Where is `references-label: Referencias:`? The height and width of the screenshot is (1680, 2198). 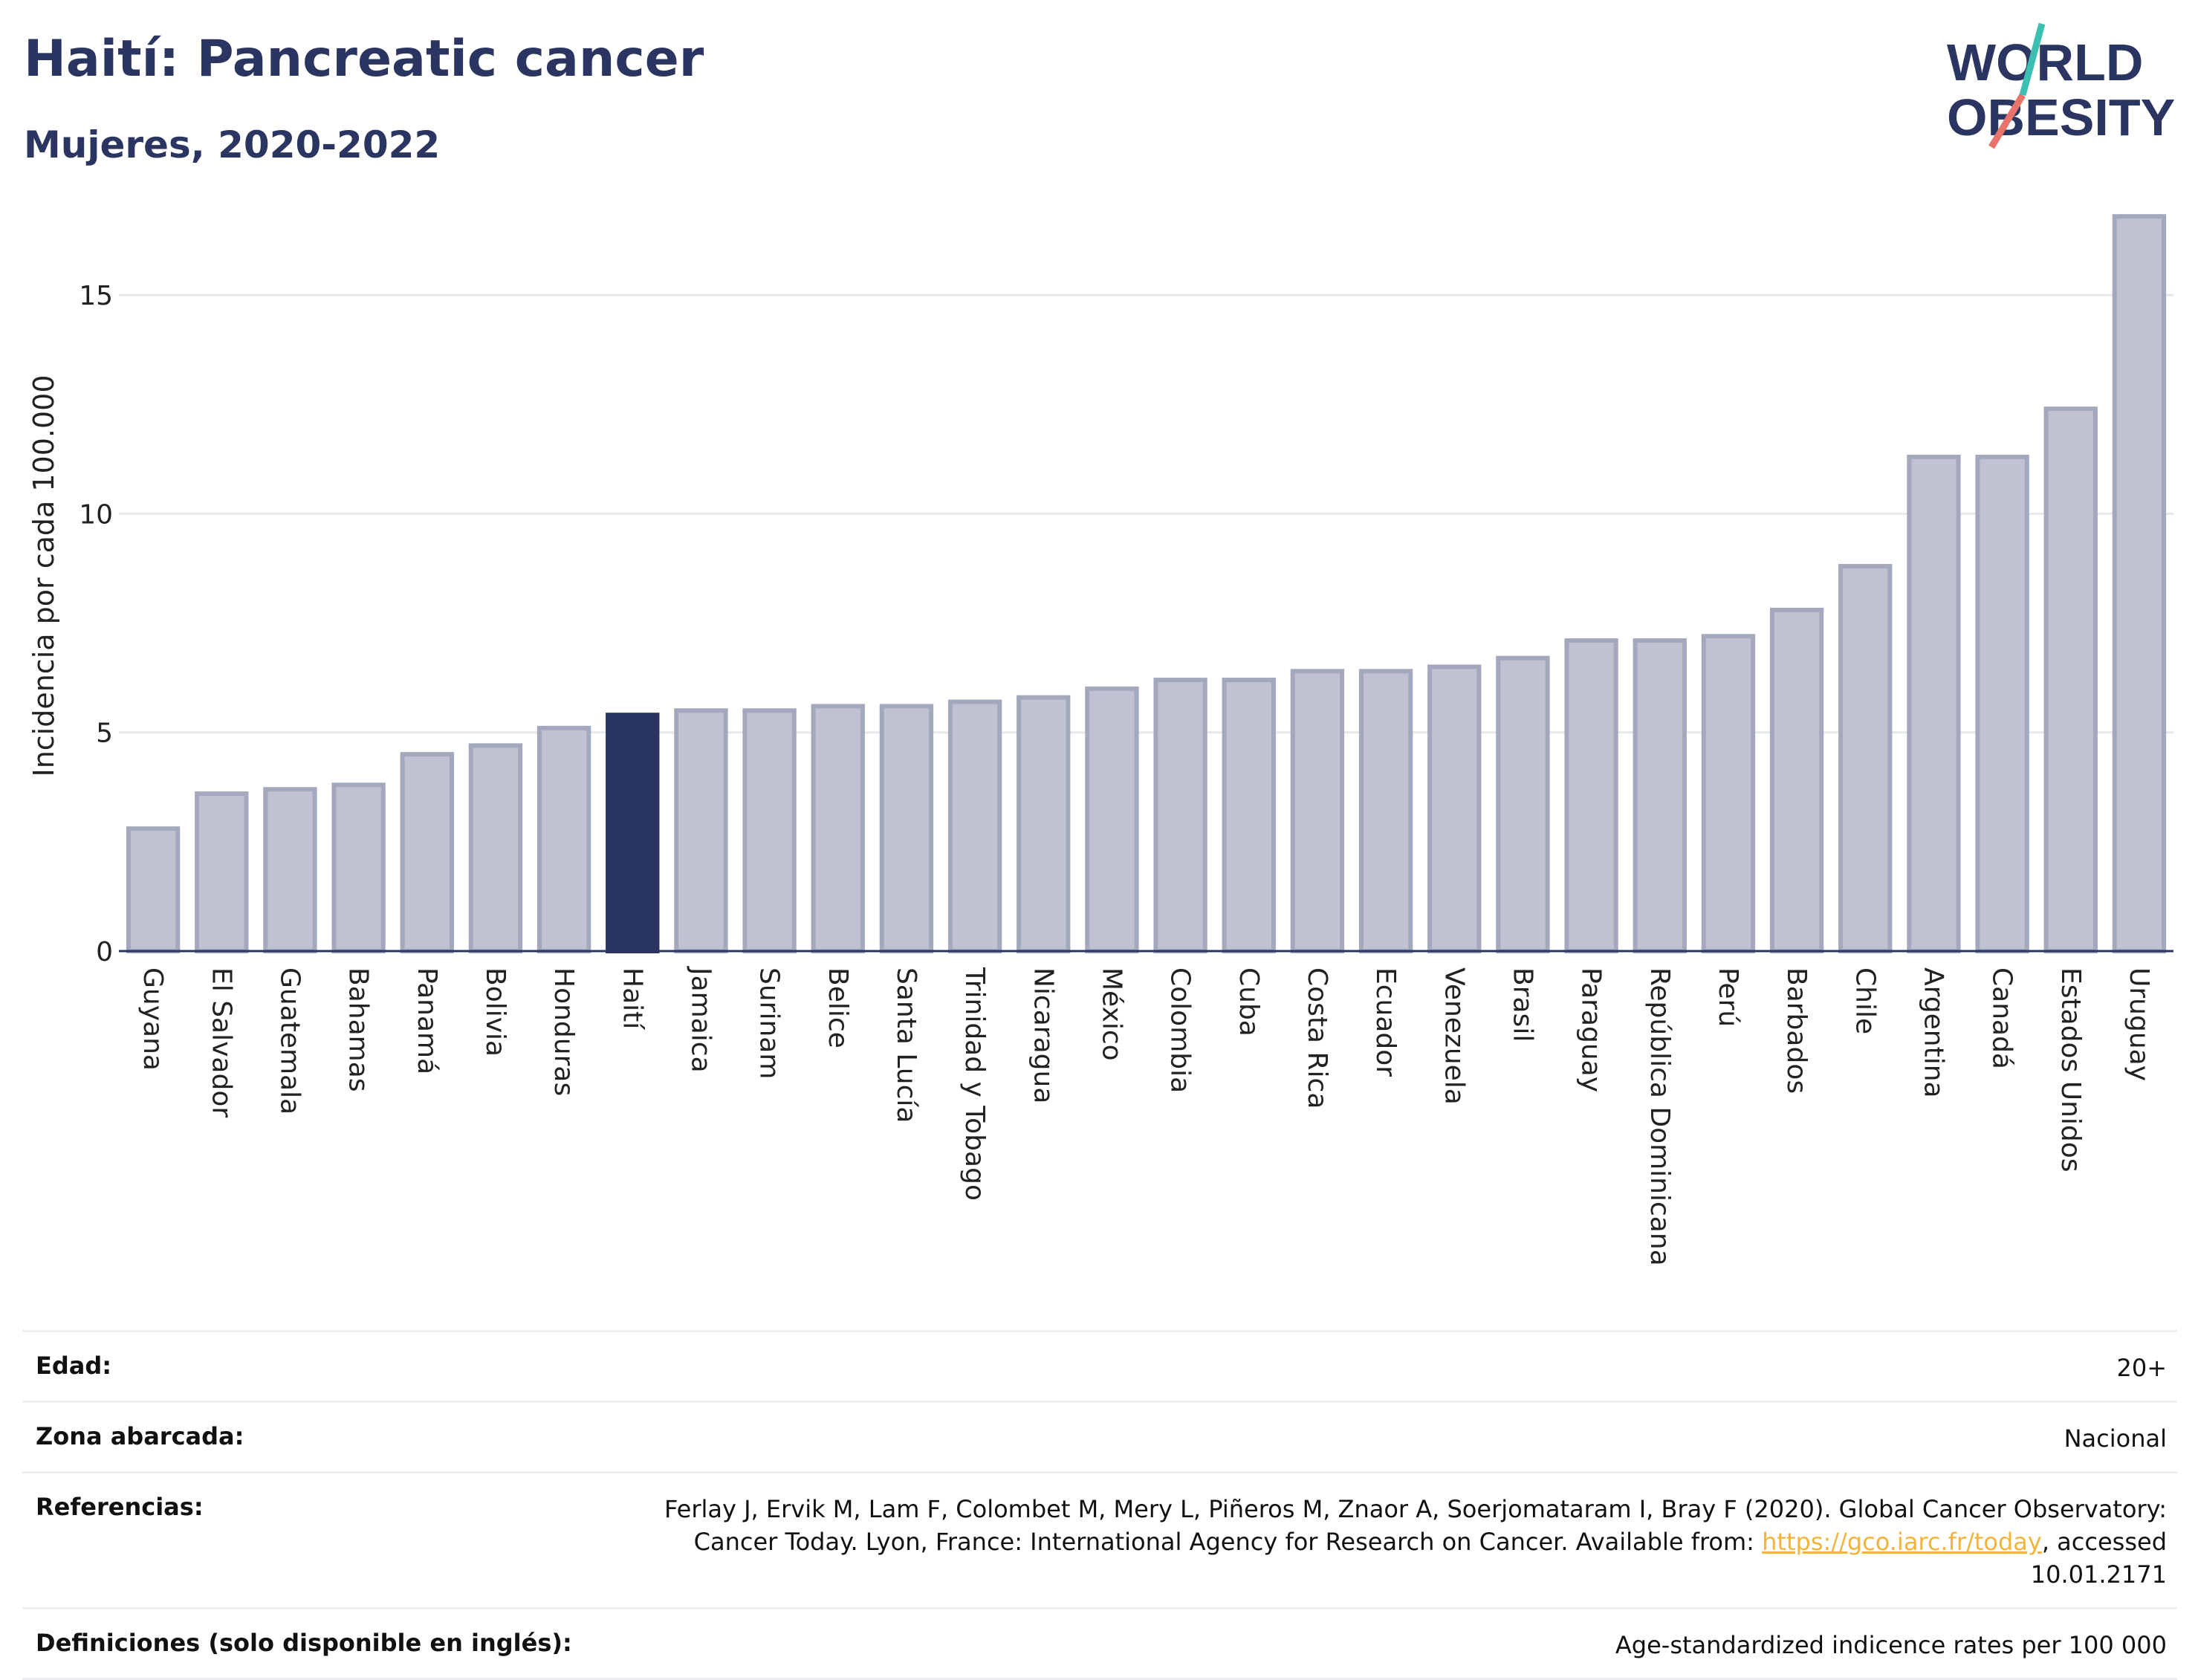
references-label: Referencias: is located at coordinates (120, 1507).